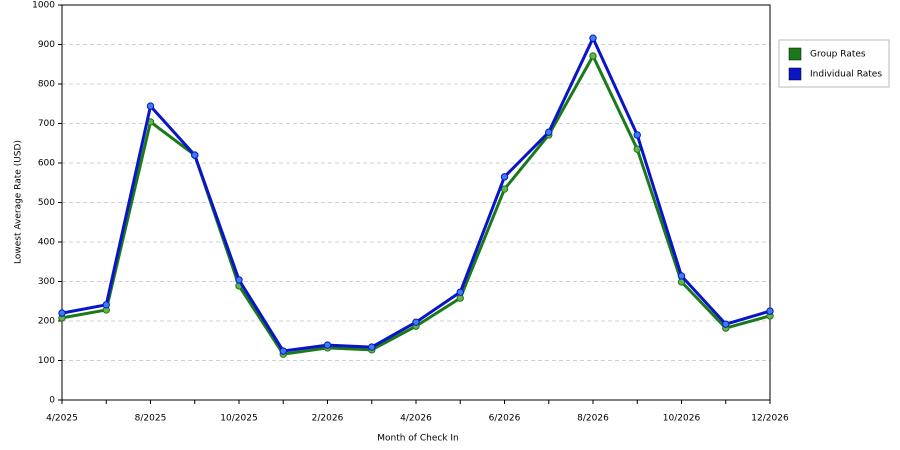  Describe the element at coordinates (328, 419) in the screenshot. I see `x-tick-label: 2/2026` at that location.